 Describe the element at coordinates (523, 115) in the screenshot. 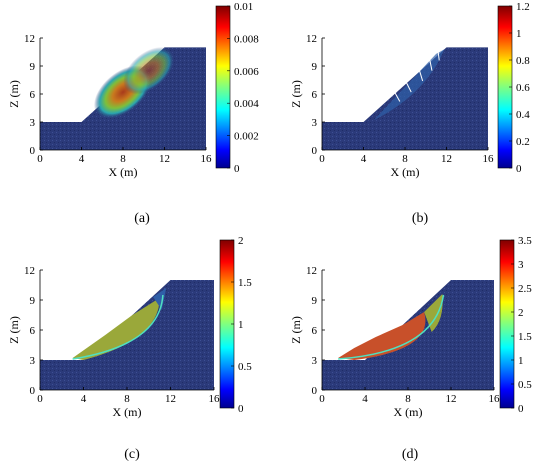

I see `colorbar-tick-label: 0.4` at that location.